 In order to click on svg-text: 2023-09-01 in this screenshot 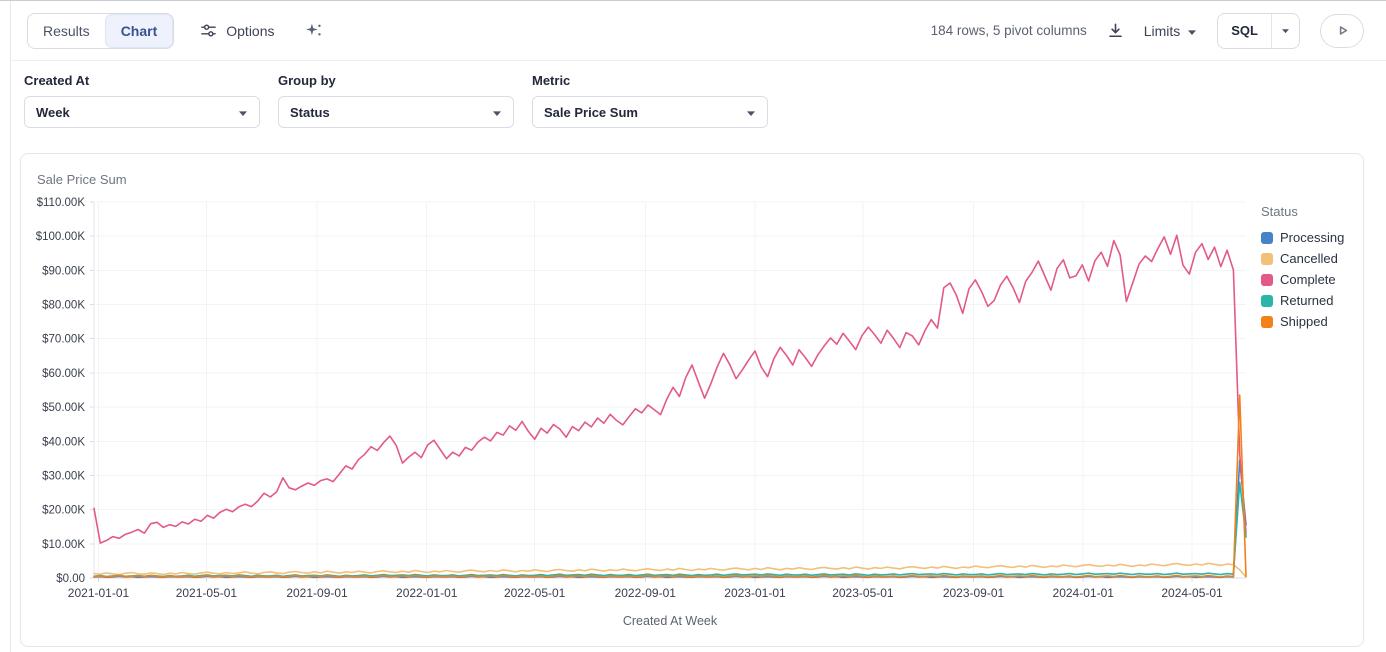, I will do `click(974, 593)`.